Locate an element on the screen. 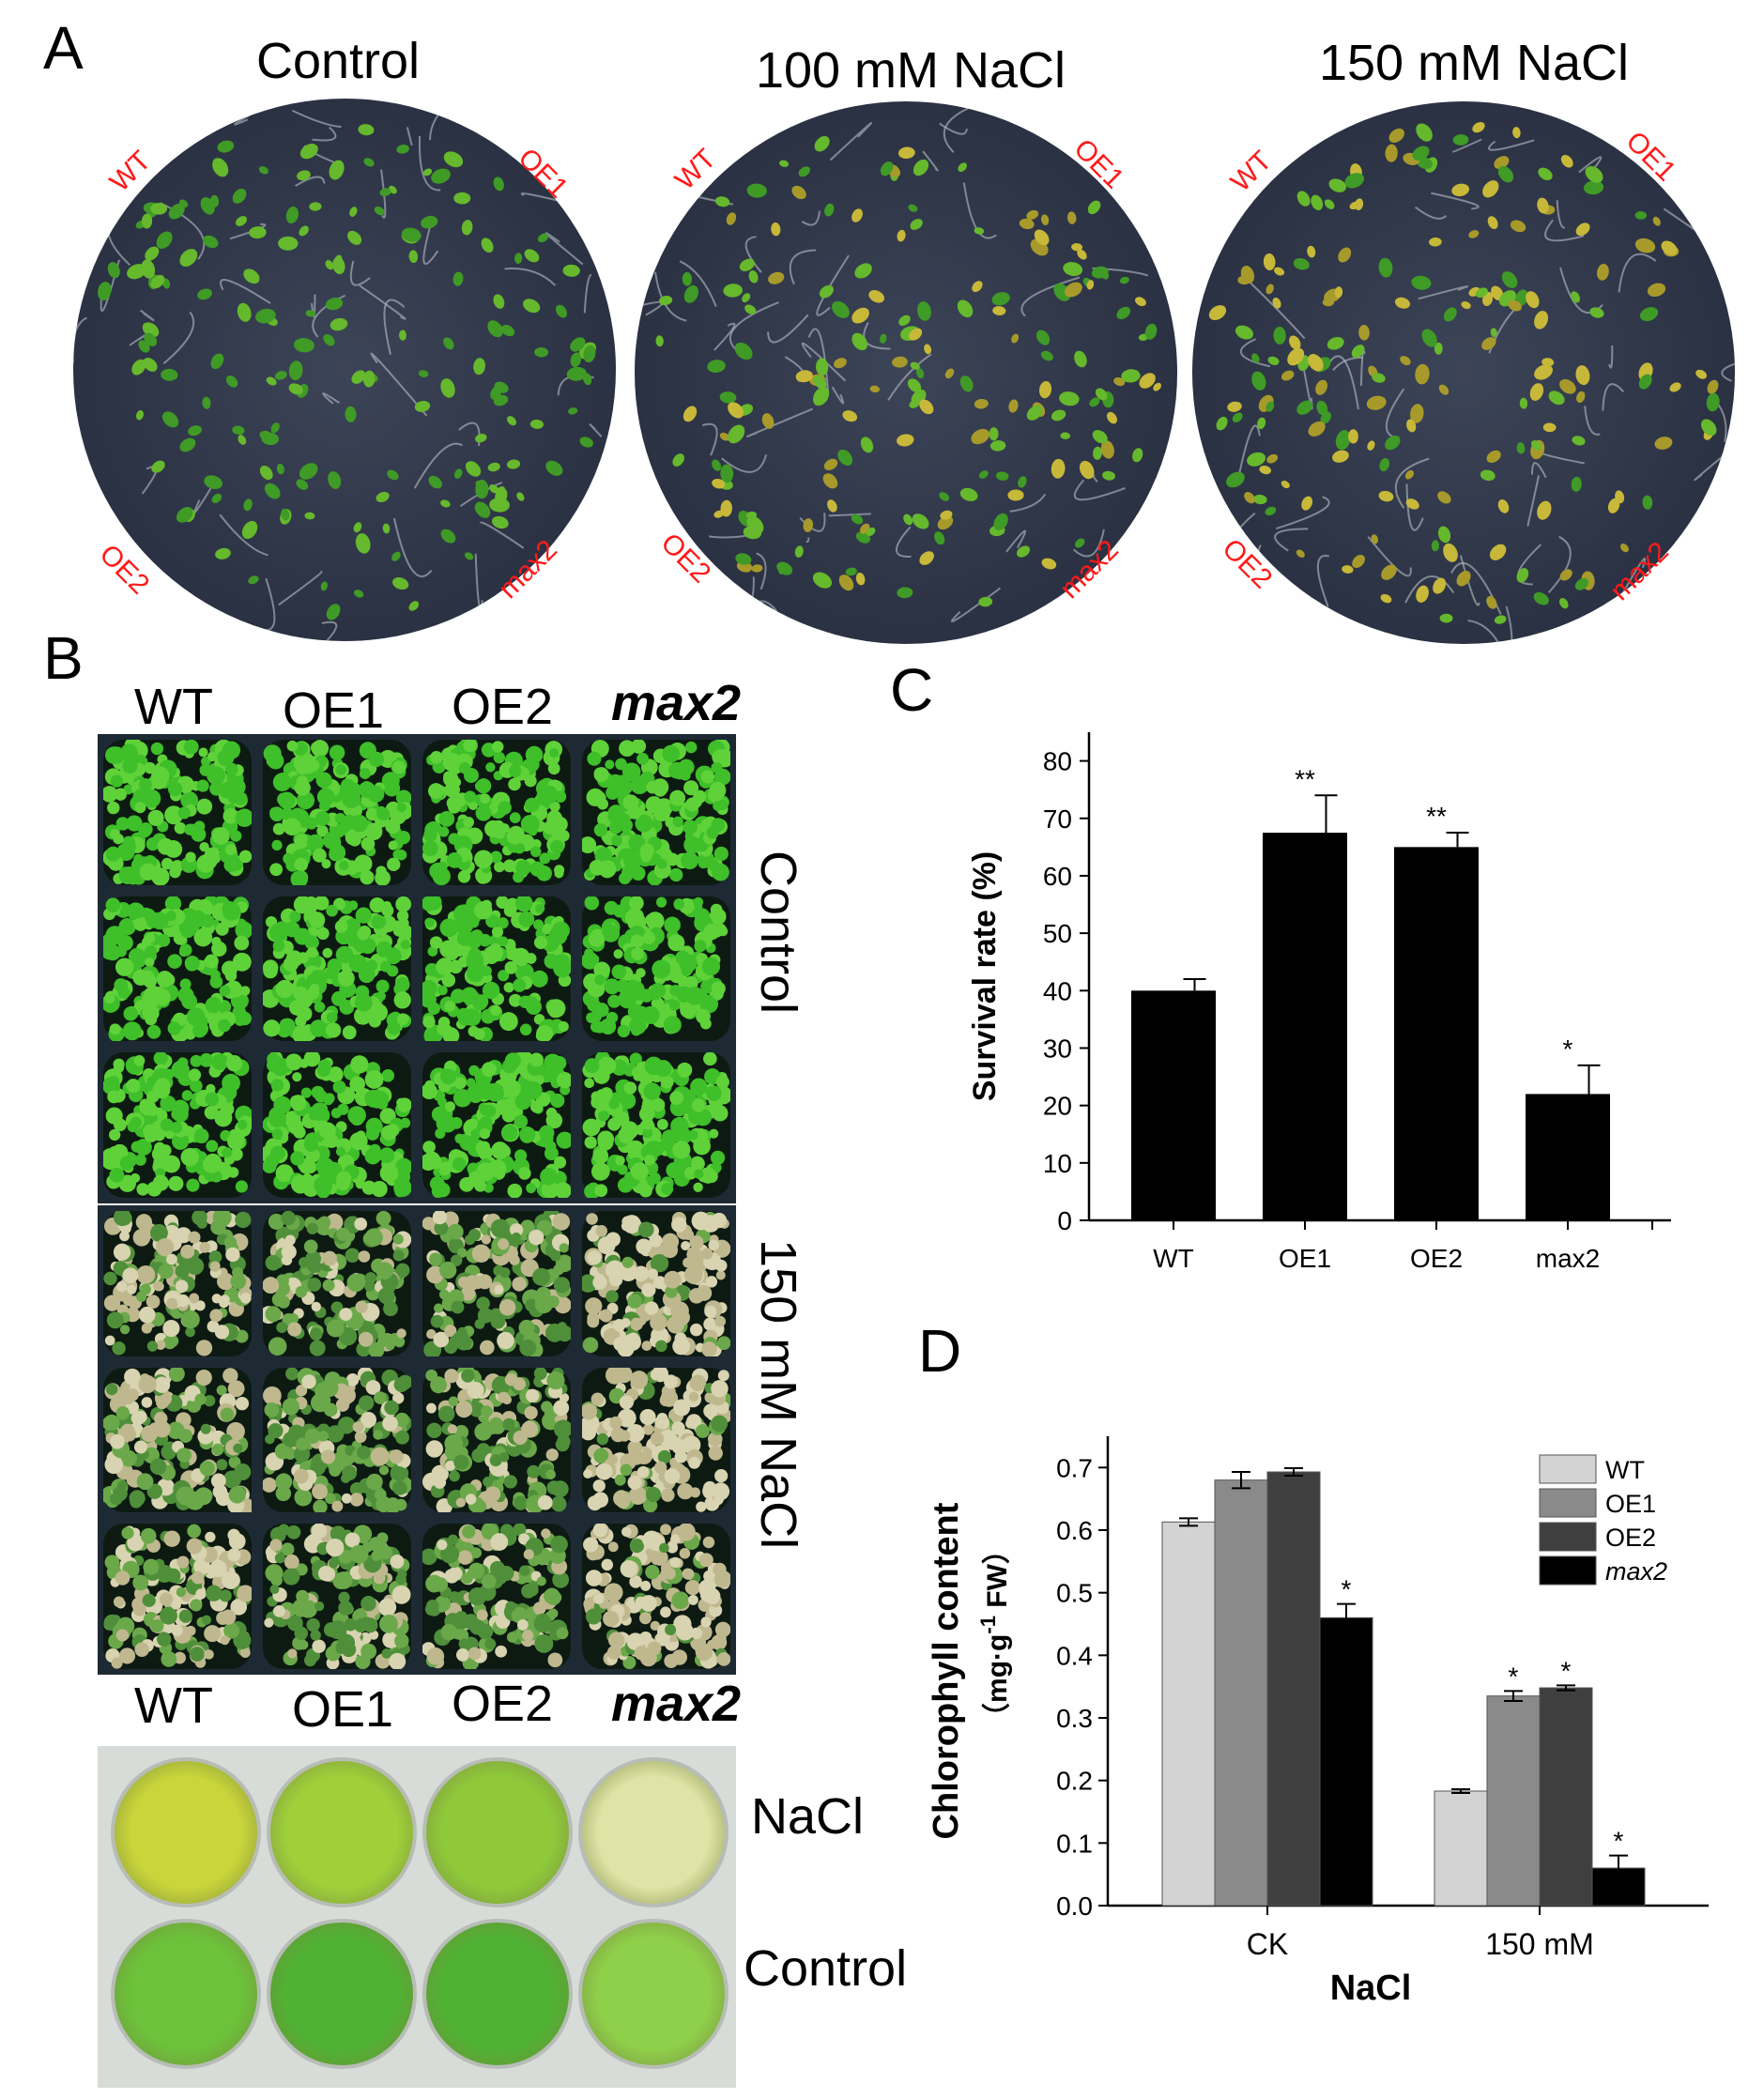  y-tick-label: 0.5 is located at coordinates (1074, 1593).